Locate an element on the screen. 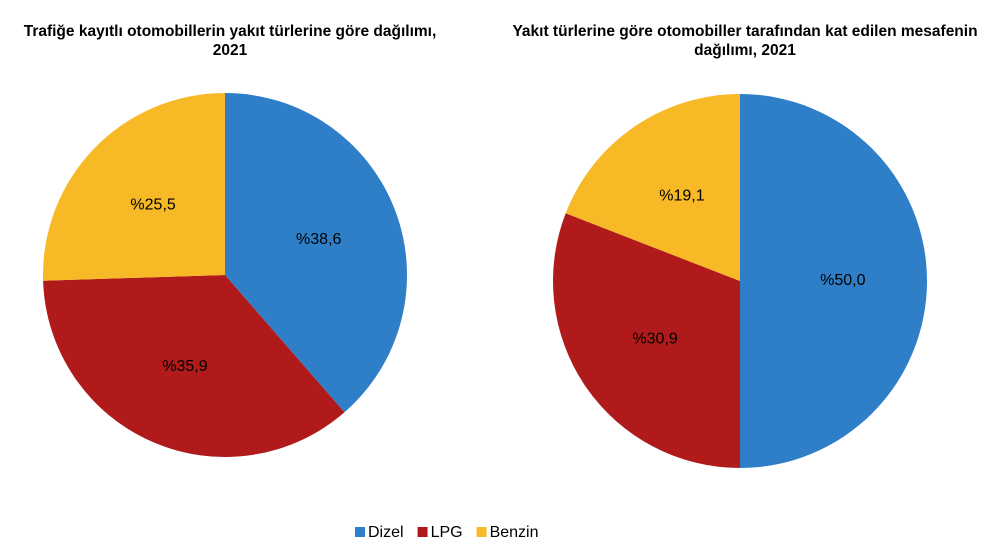 The image size is (1000, 554). data-label: %19,1 is located at coordinates (681, 195).